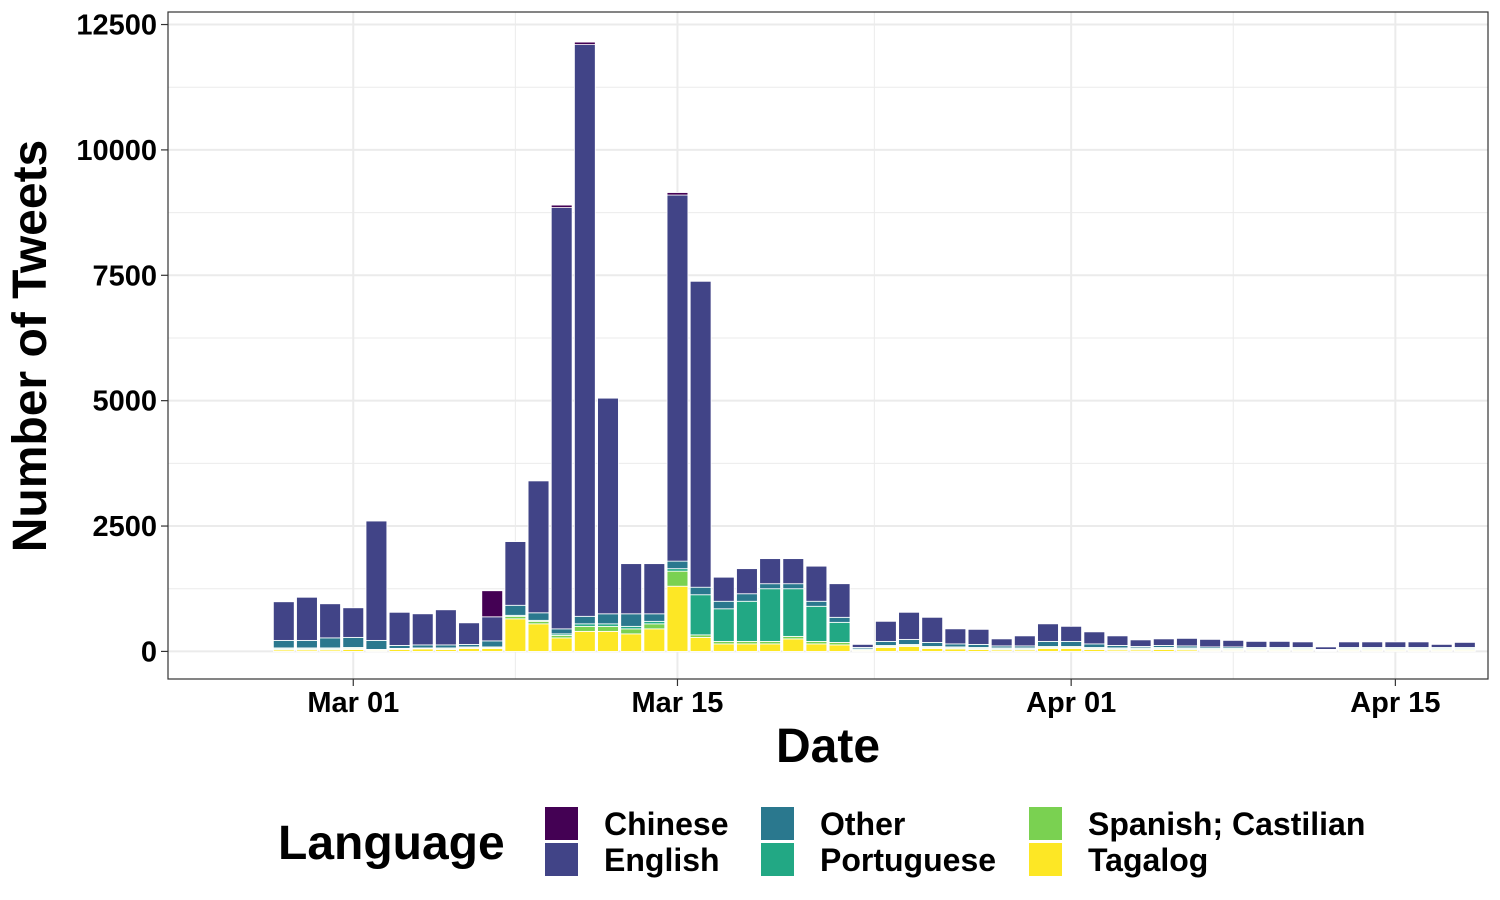 The image size is (1500, 900). What do you see at coordinates (1071, 703) in the screenshot?
I see `x-tick-label: Apr 01` at bounding box center [1071, 703].